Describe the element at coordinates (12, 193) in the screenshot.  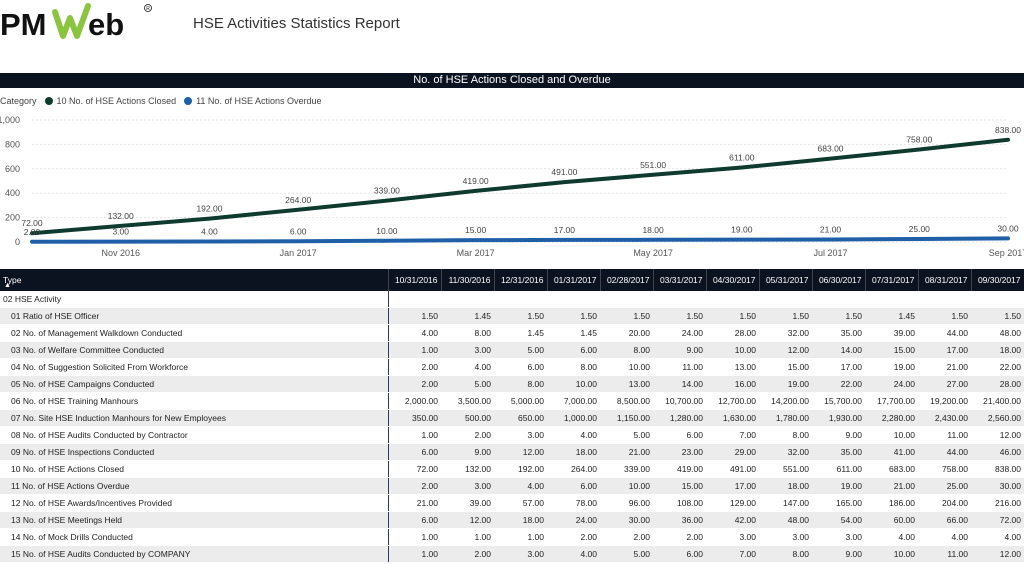
I see `y-tick-label: 400` at that location.